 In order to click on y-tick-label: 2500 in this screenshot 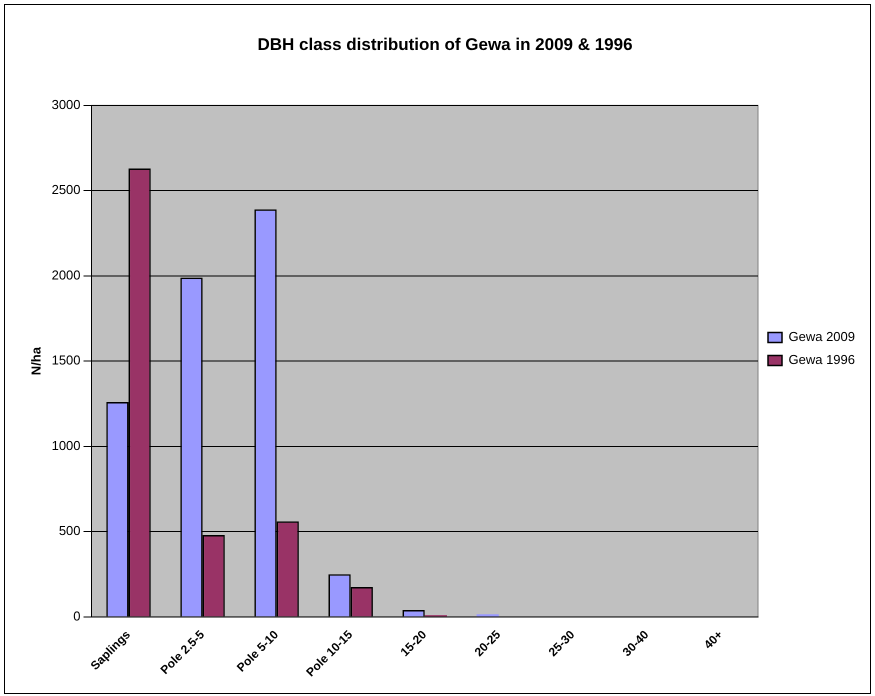, I will do `click(66, 190)`.